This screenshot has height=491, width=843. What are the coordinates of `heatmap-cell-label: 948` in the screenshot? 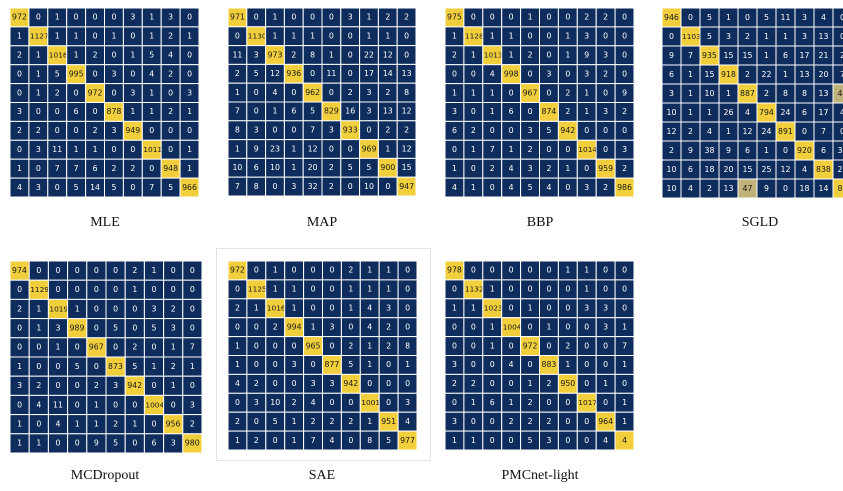 It's located at (170, 168).